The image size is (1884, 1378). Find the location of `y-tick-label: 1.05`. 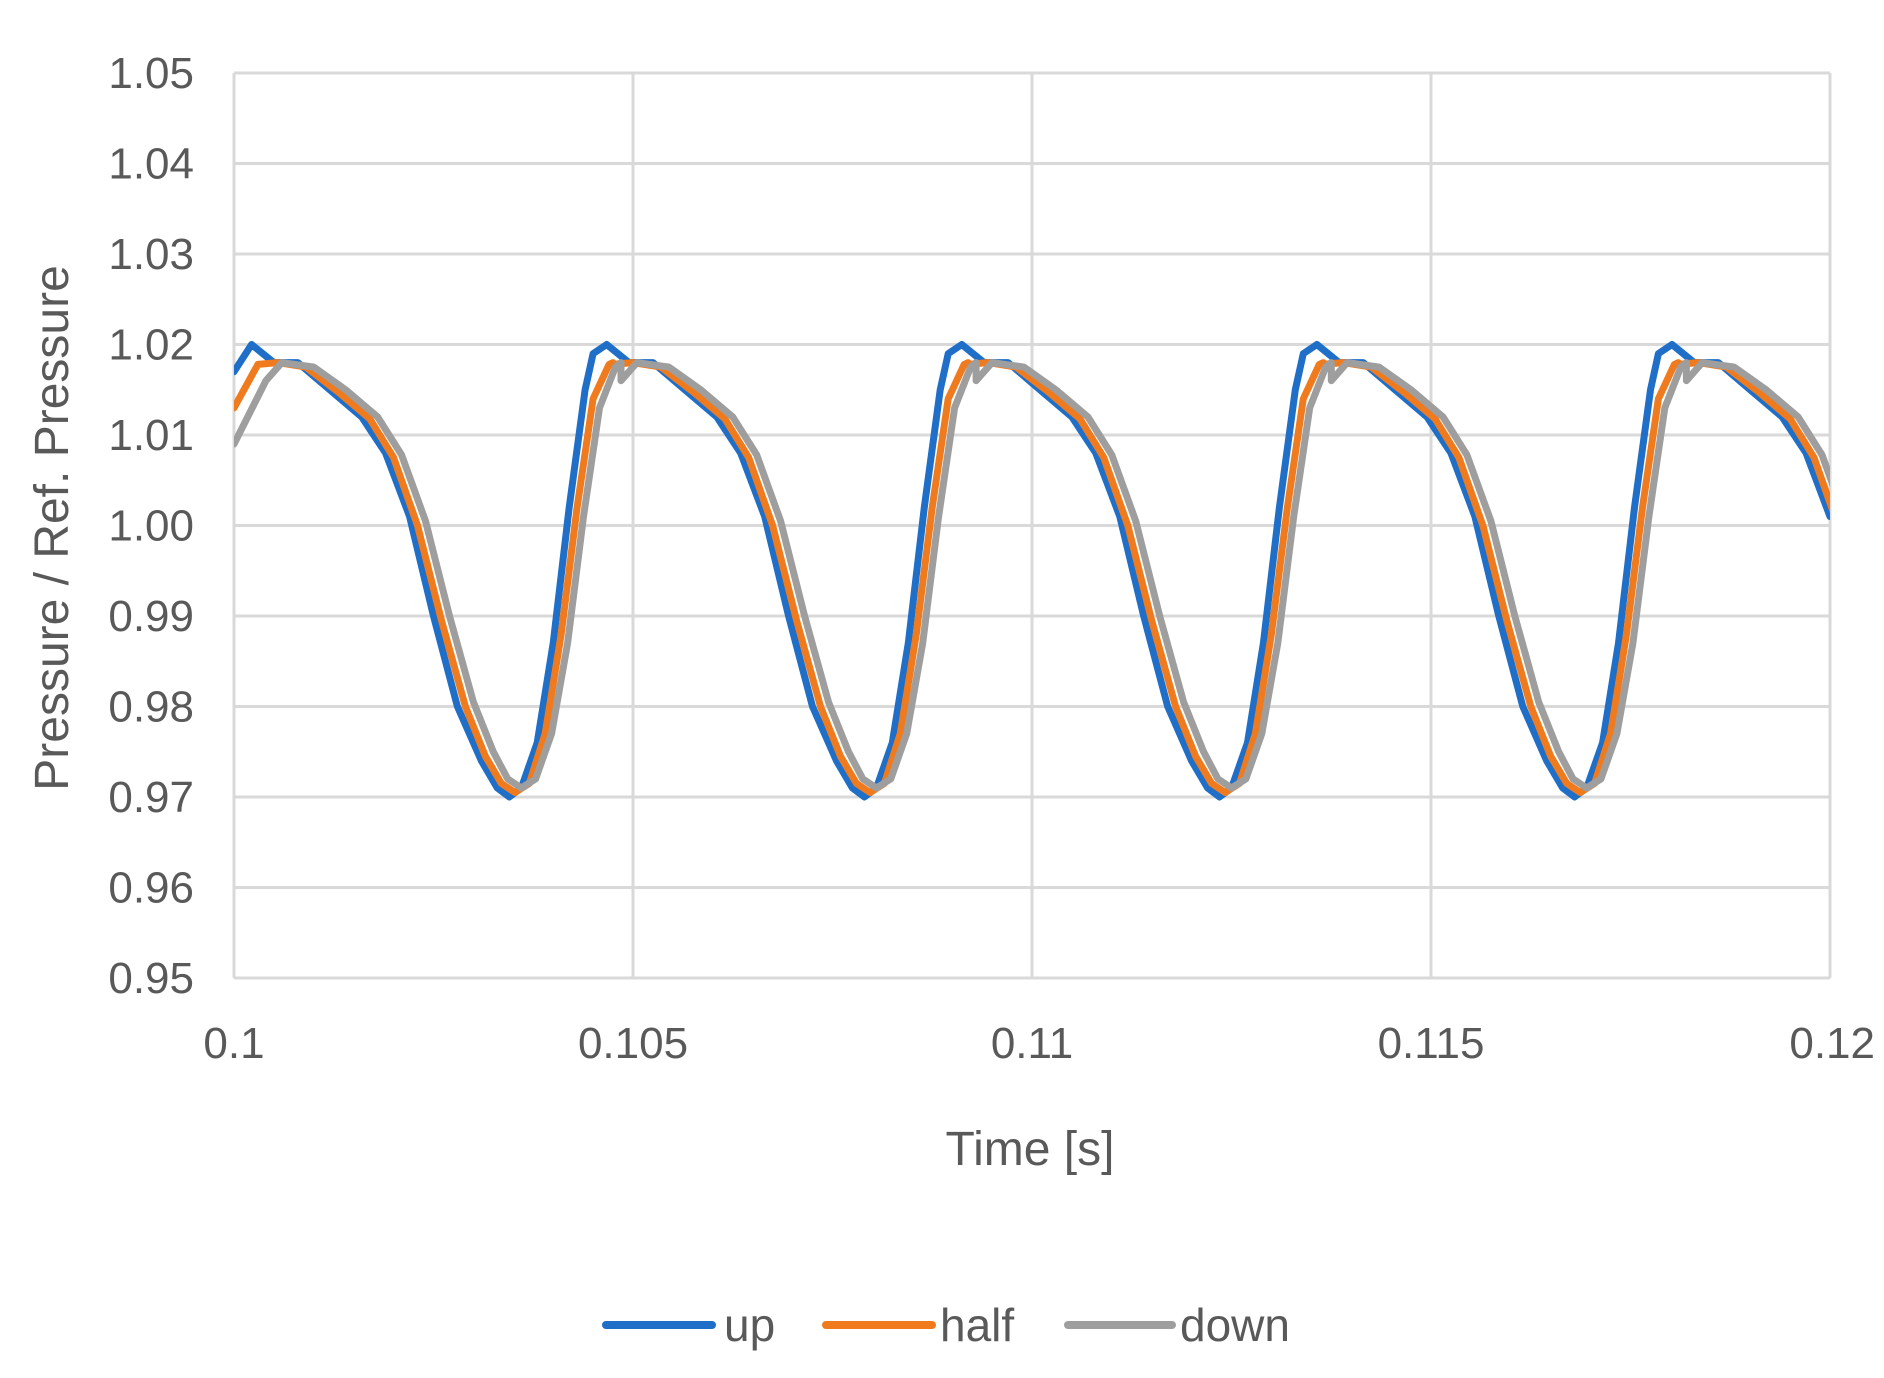

y-tick-label: 1.05 is located at coordinates (151, 73).